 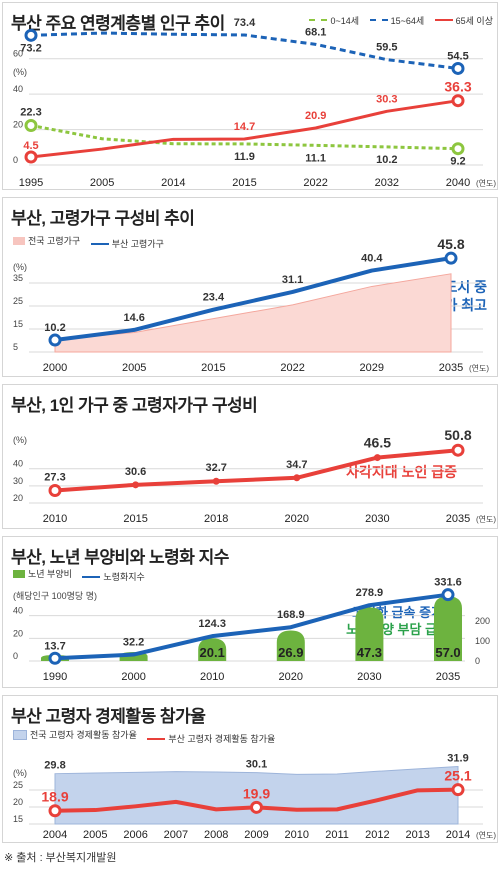 What do you see at coordinates (244, 157) in the screenshot?
I see `data-label: 11.9` at bounding box center [244, 157].